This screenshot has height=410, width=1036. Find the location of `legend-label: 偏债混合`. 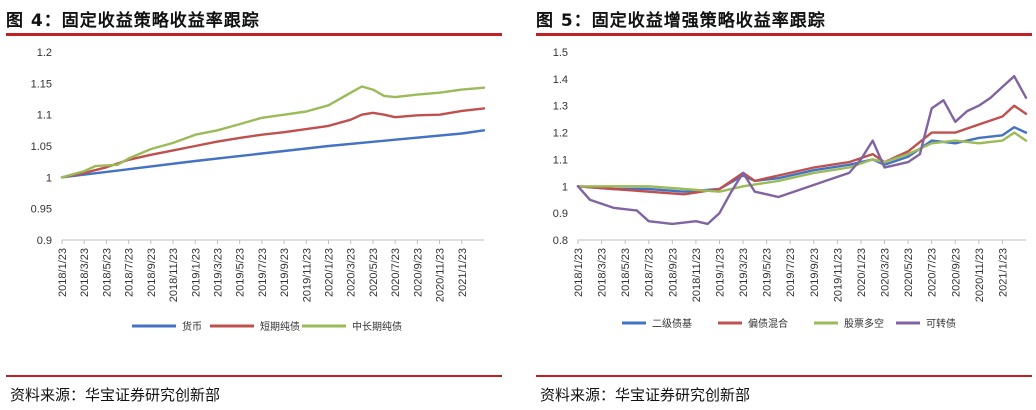

legend-label: 偏债混合 is located at coordinates (768, 323).